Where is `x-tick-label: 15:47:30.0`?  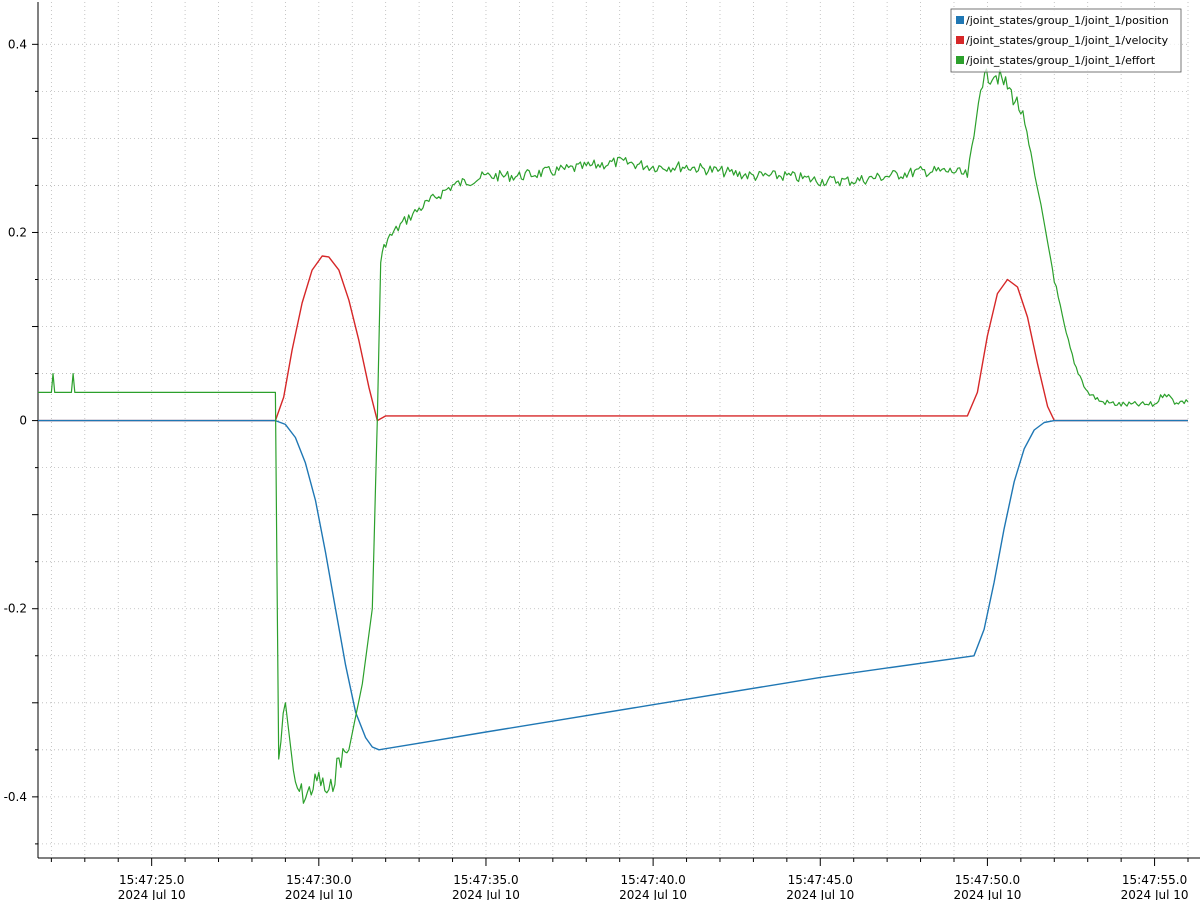
x-tick-label: 15:47:30.0 is located at coordinates (318, 880).